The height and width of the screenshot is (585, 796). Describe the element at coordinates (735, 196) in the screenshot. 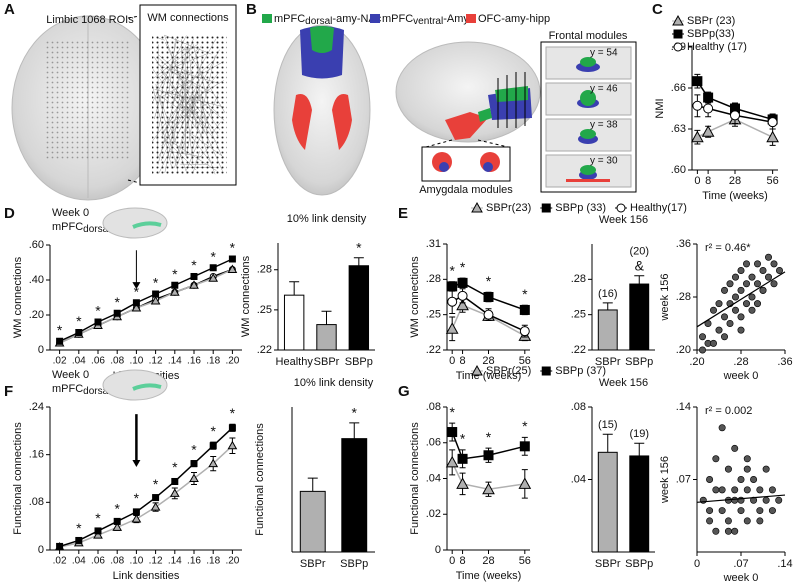

I see `x-axis-label: Time (weeks)` at that location.